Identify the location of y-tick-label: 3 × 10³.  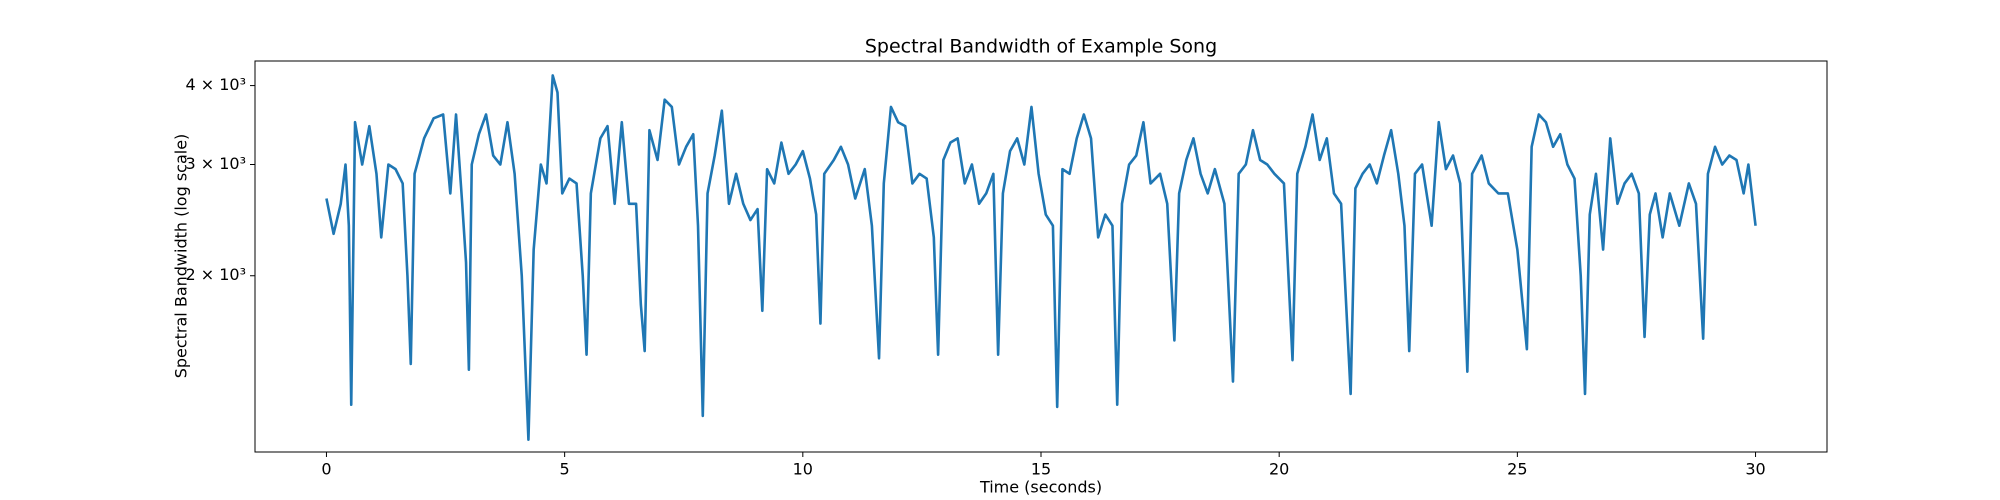
(215, 163).